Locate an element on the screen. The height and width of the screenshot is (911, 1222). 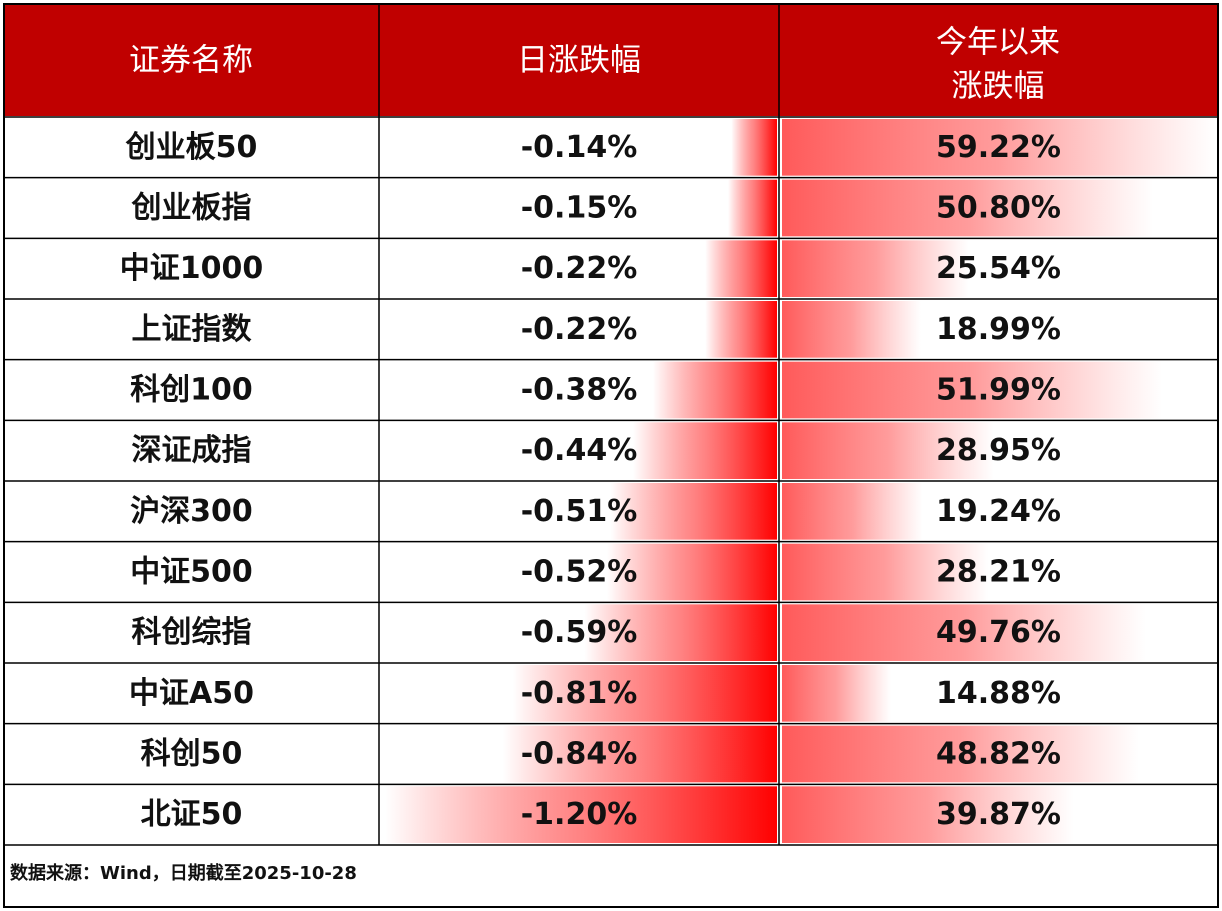
ytd-cell: 14.88% is located at coordinates (998, 693).